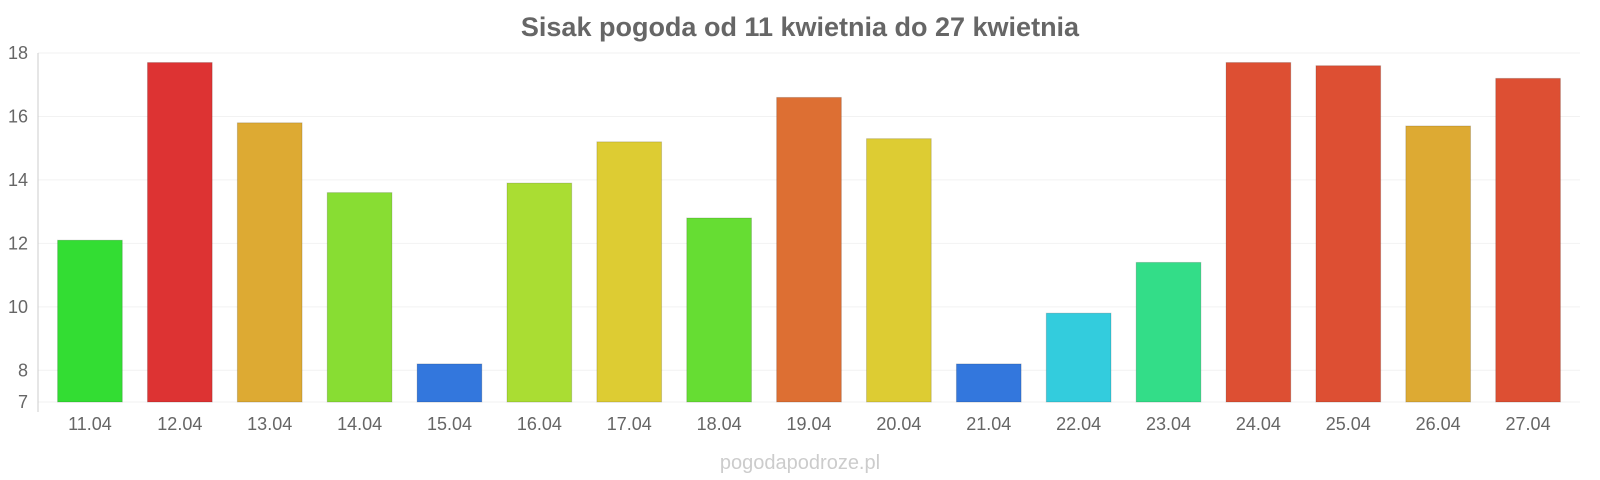  I want to click on x-tick-label: 19.04, so click(808, 424).